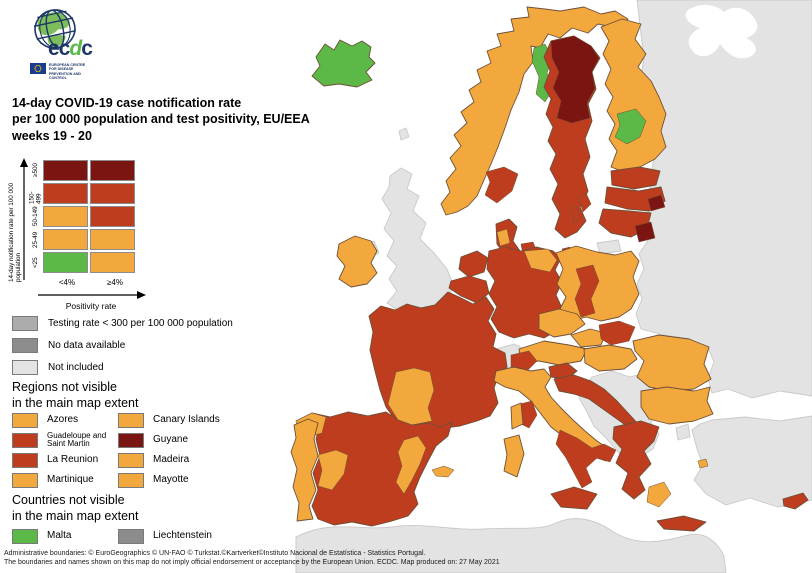  I want to click on map-region-white-sea, so click(721, 31).